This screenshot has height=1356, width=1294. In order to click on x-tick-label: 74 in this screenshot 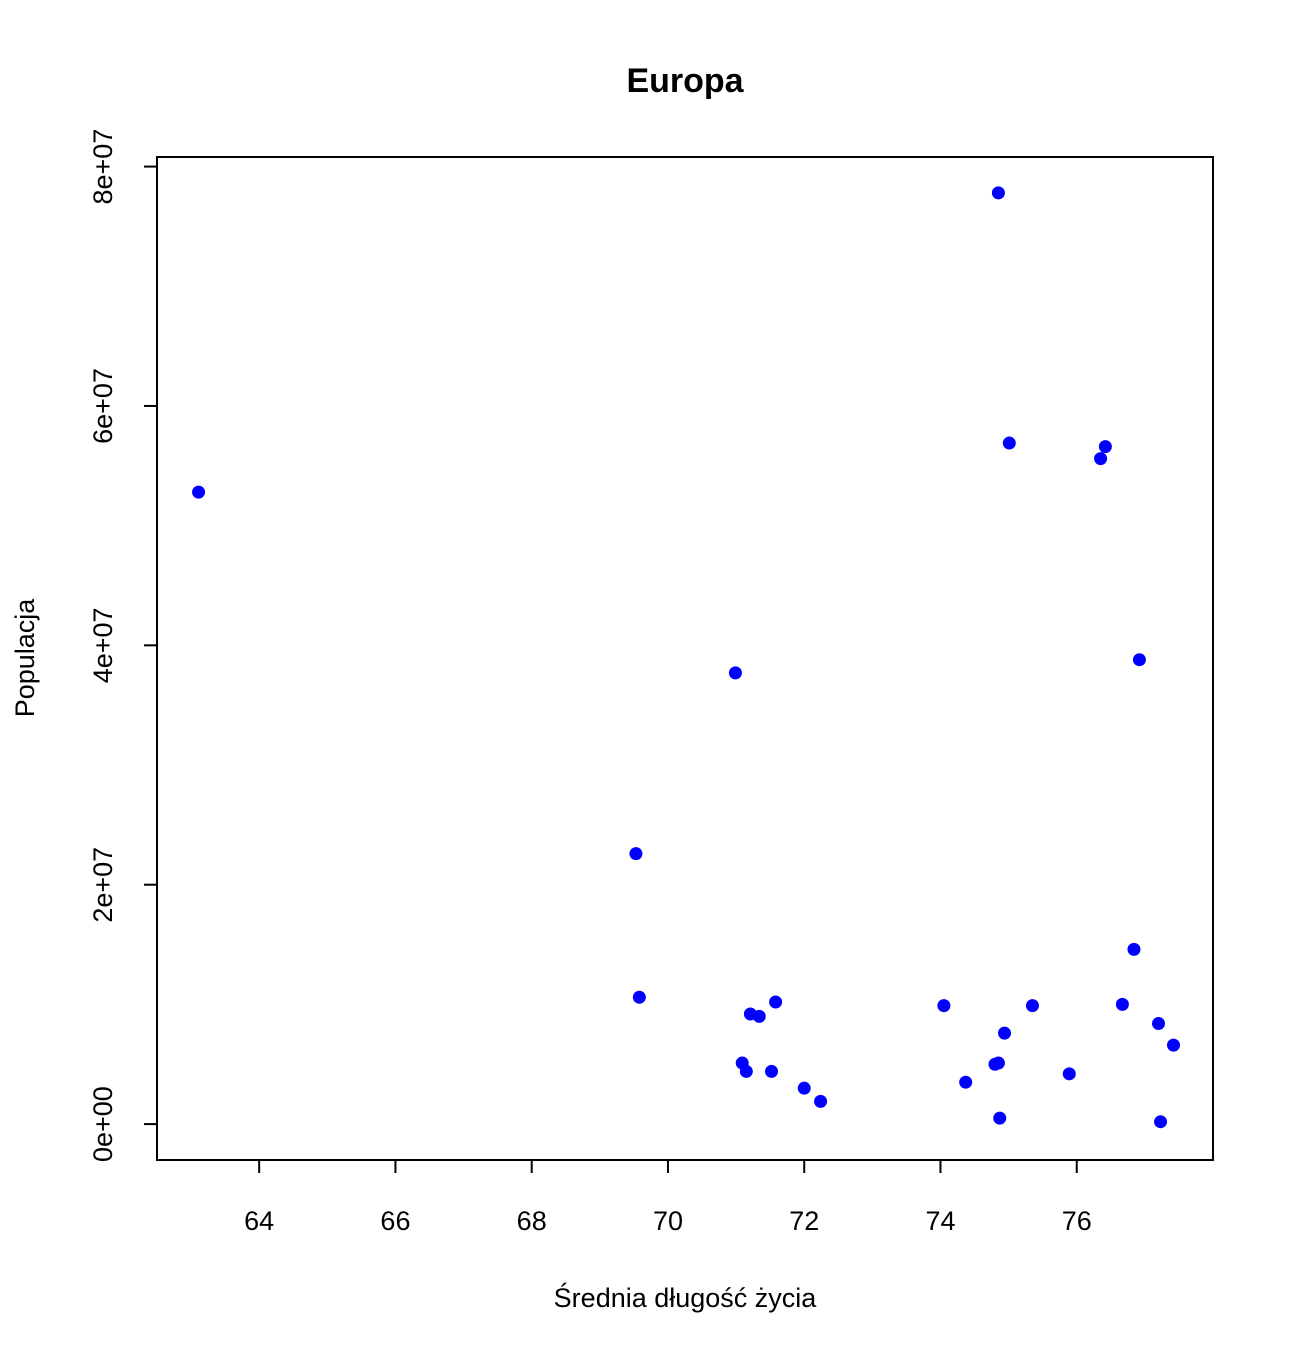, I will do `click(940, 1221)`.